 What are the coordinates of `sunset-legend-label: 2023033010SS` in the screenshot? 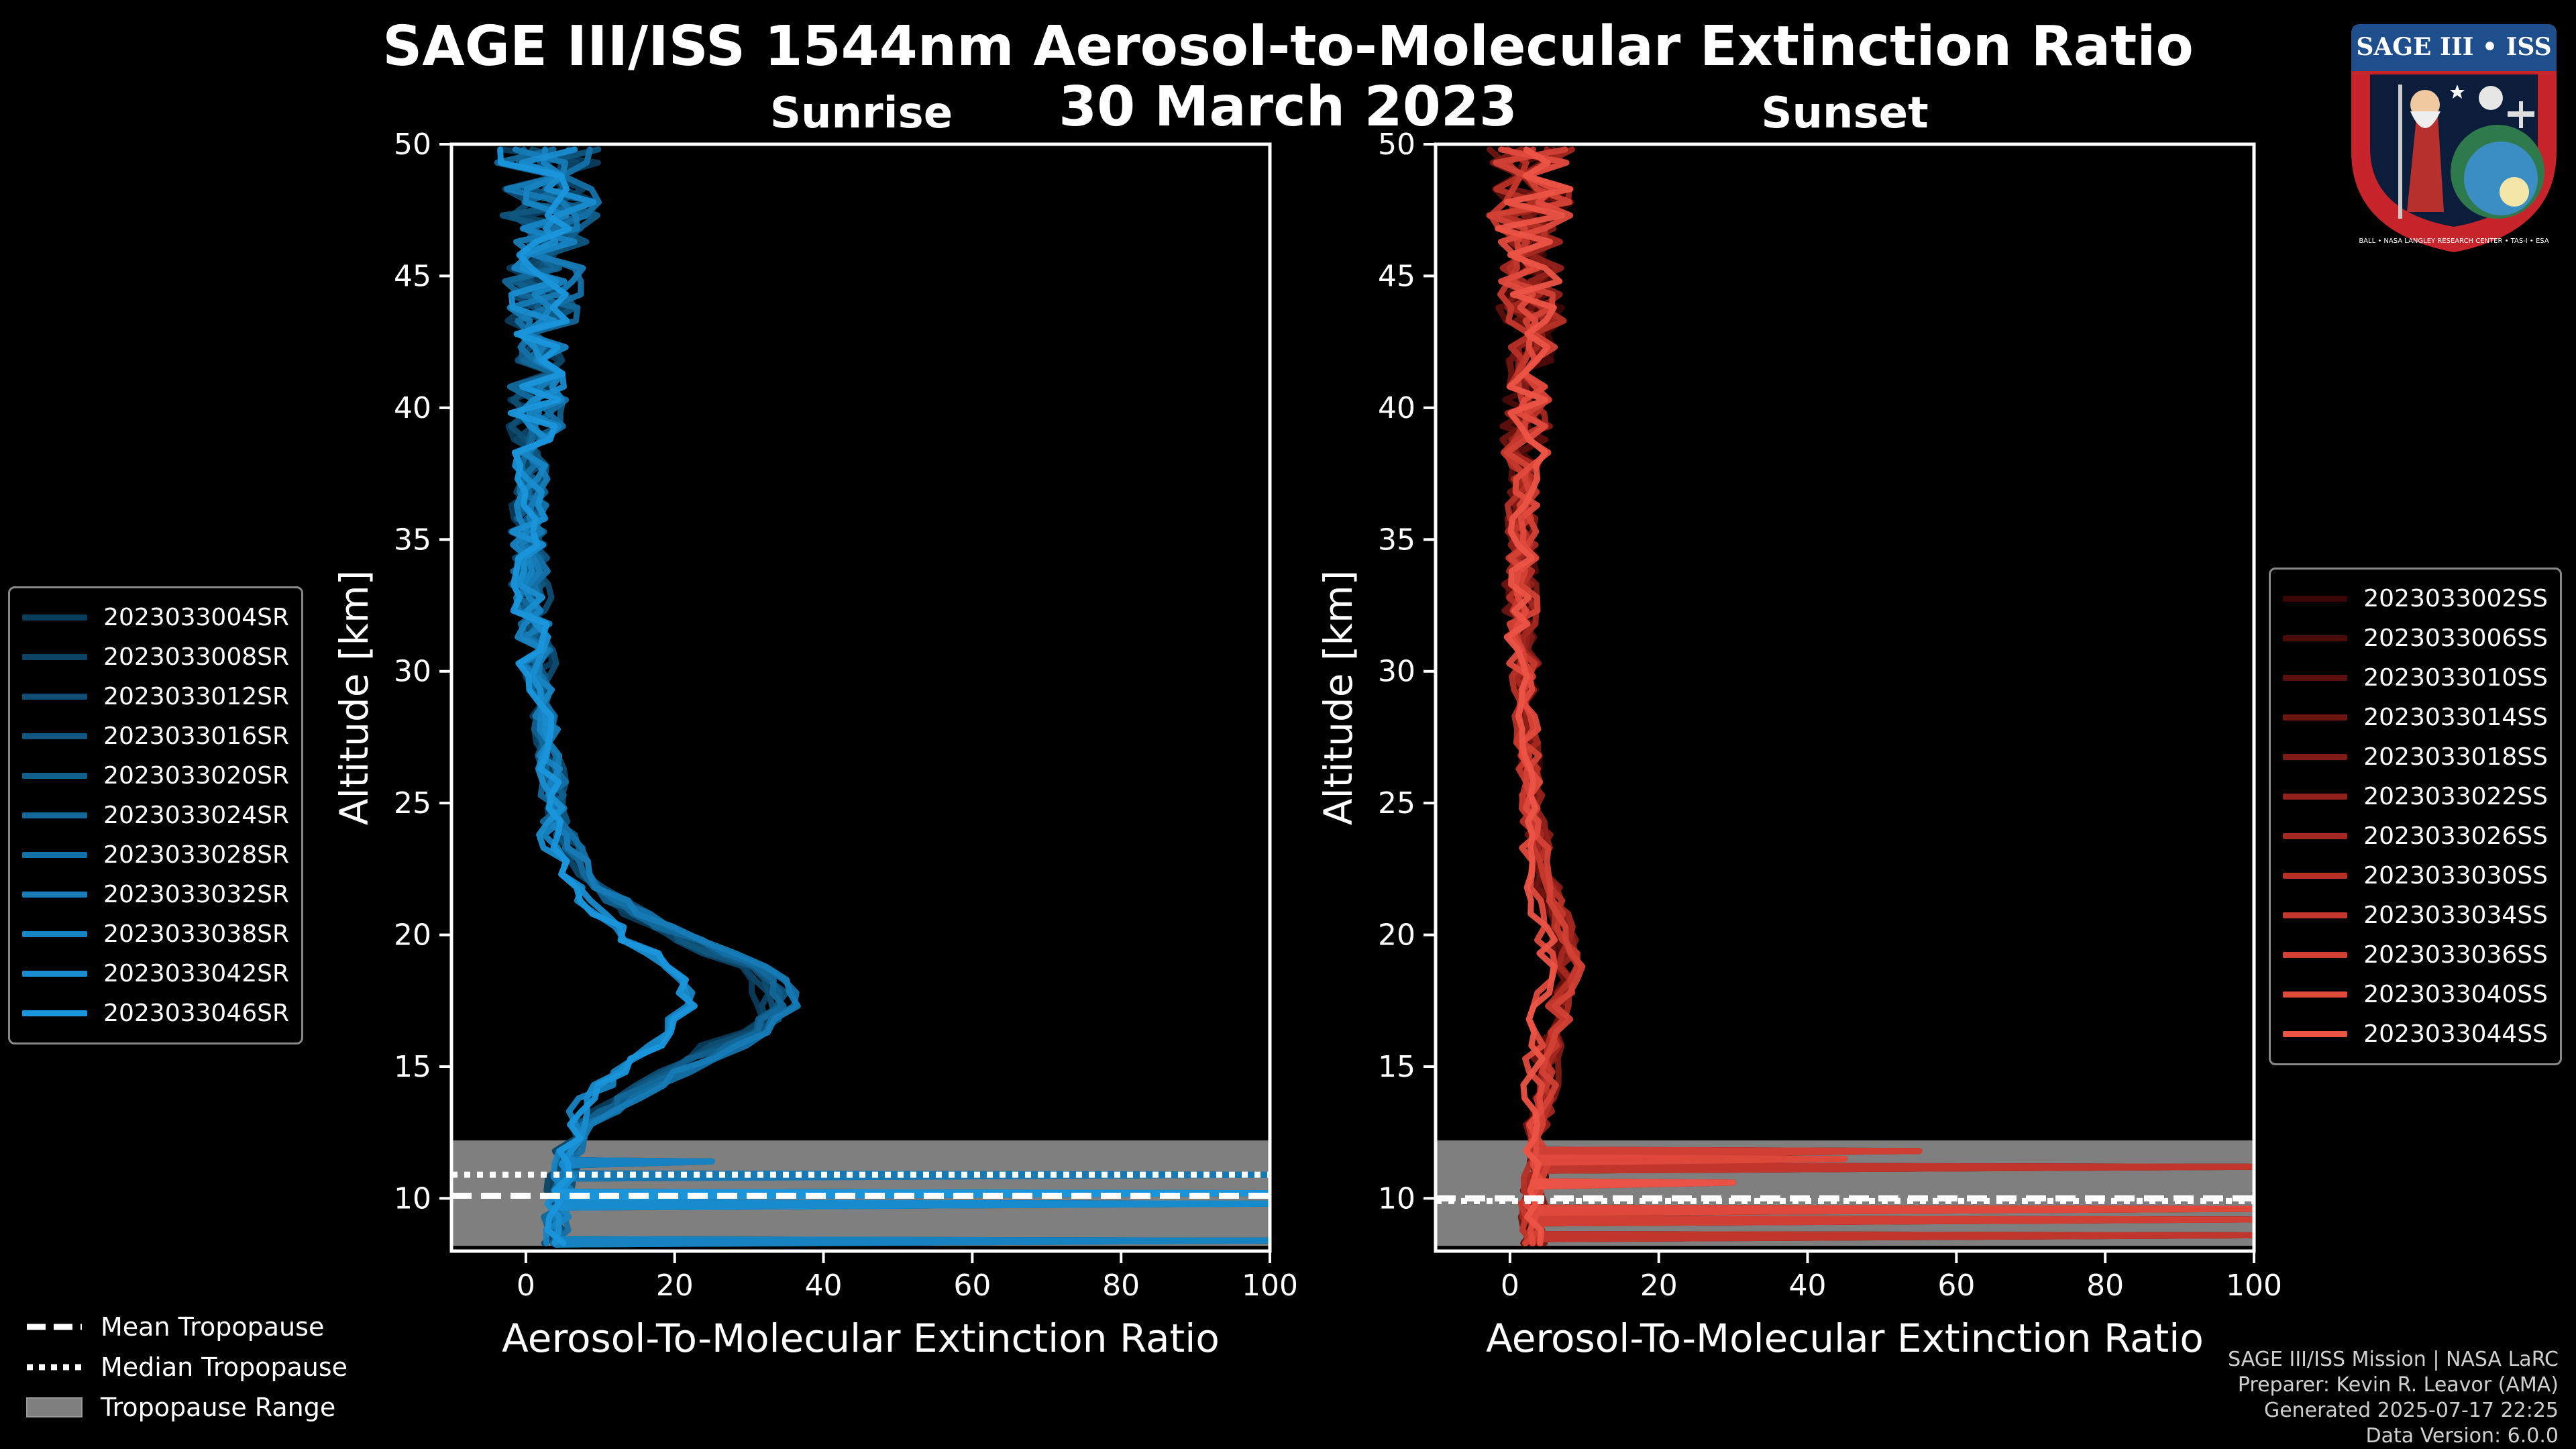 It's located at (2455, 678).